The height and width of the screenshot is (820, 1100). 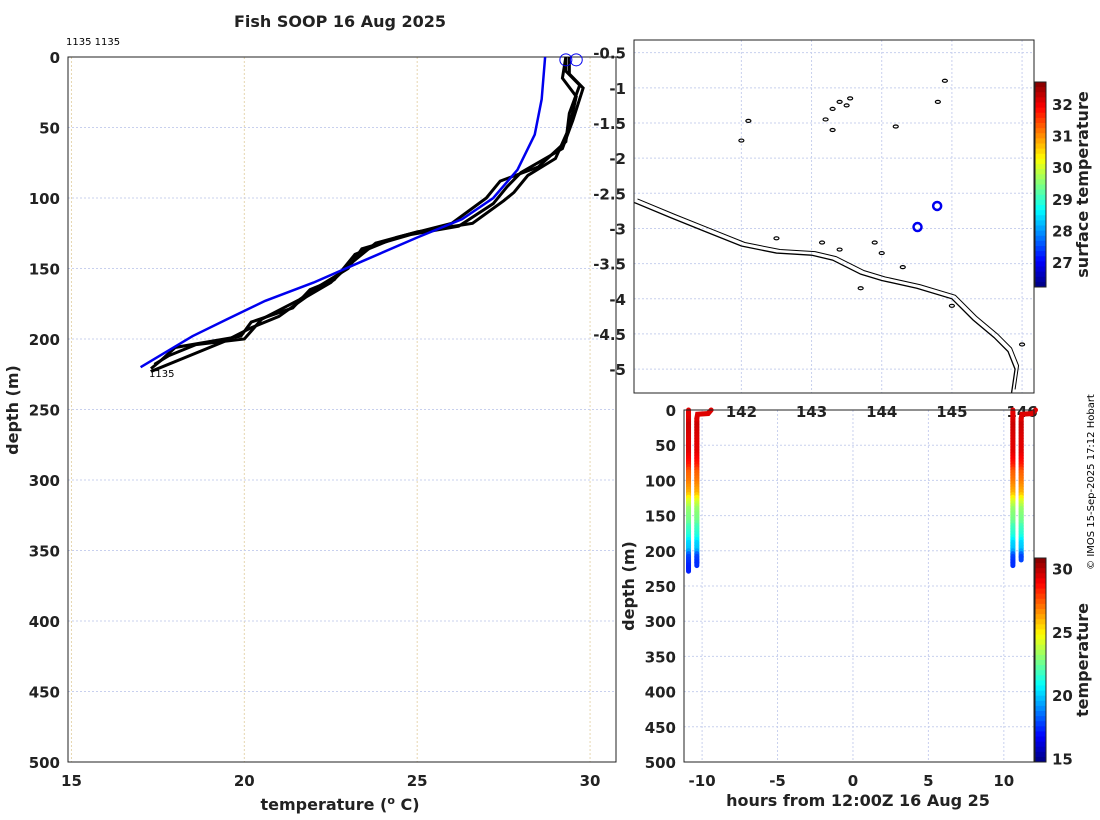 I want to click on copyright-credit: © IMOS 15-Sep-2025 17:12 Hobart, so click(x=1091, y=482).